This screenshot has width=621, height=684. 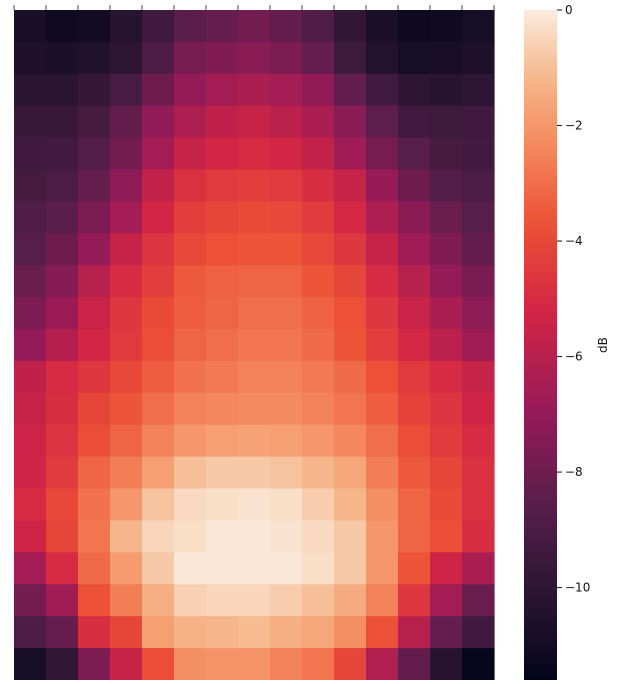 What do you see at coordinates (603, 345) in the screenshot?
I see `colorbar-label: dB` at bounding box center [603, 345].